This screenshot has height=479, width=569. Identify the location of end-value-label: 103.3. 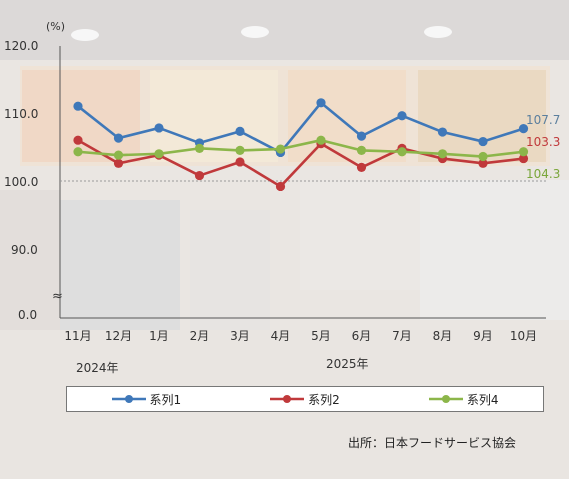
(543, 142).